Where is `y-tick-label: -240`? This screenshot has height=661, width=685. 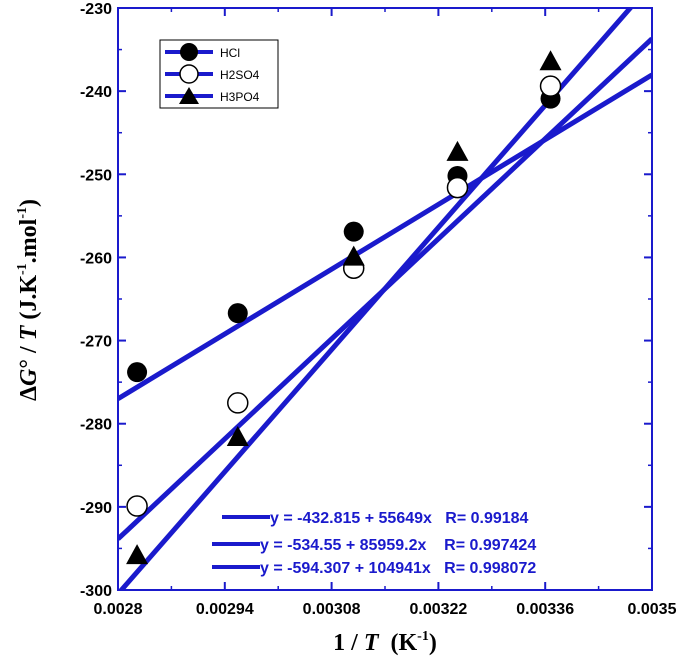 y-tick-label: -240 is located at coordinates (96, 92).